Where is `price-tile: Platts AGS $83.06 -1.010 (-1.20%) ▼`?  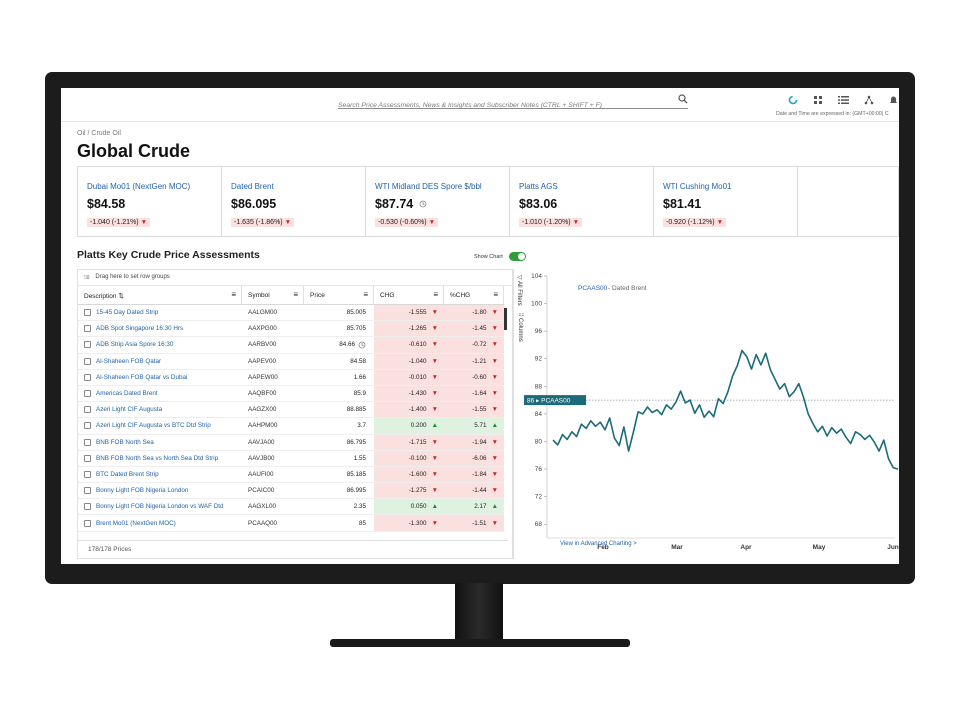 price-tile: Platts AGS $83.06 -1.010 (-1.20%) ▼ is located at coordinates (582, 201).